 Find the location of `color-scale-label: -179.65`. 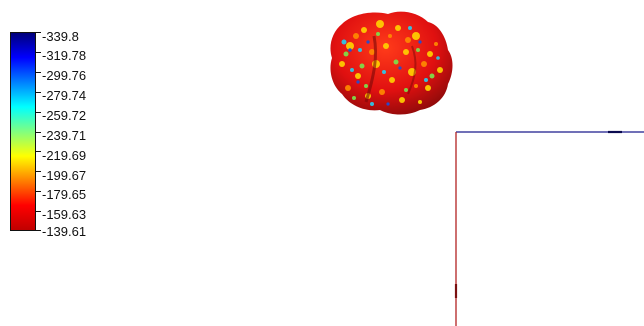

color-scale-label: -179.65 is located at coordinates (64, 194).